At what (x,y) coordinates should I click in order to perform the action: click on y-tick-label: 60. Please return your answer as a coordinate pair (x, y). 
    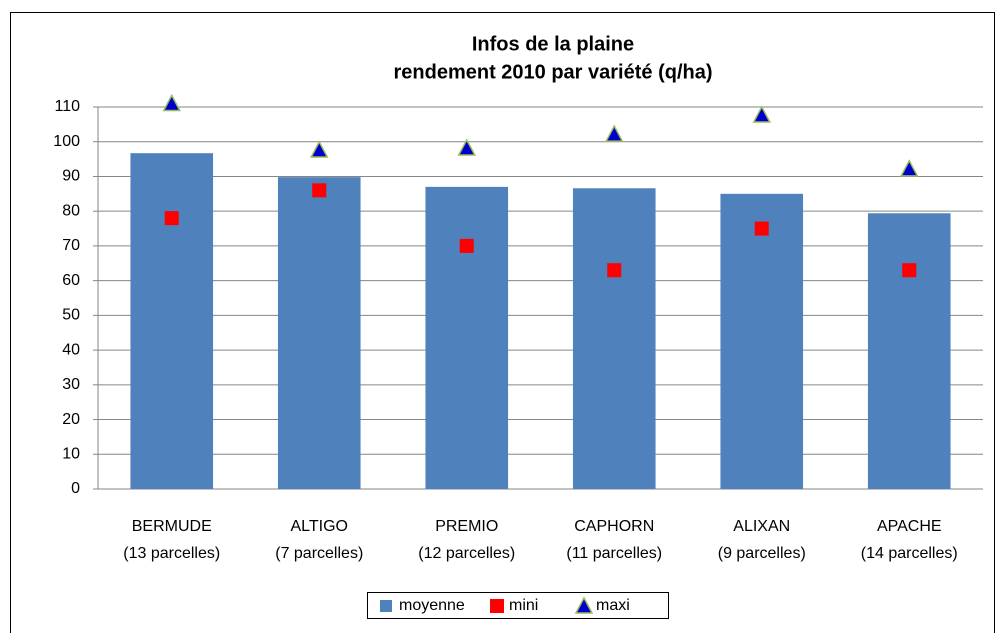
    Looking at the image, I should click on (71, 280).